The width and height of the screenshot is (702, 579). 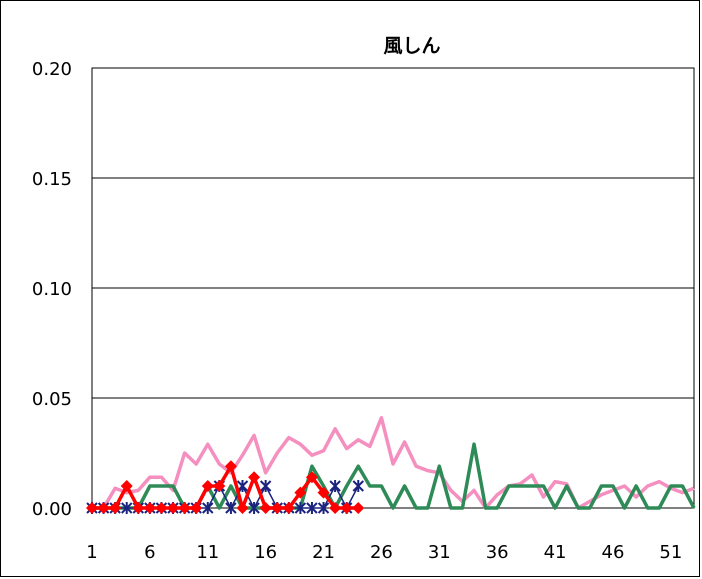 What do you see at coordinates (149, 552) in the screenshot?
I see `x-tick-label: 6` at bounding box center [149, 552].